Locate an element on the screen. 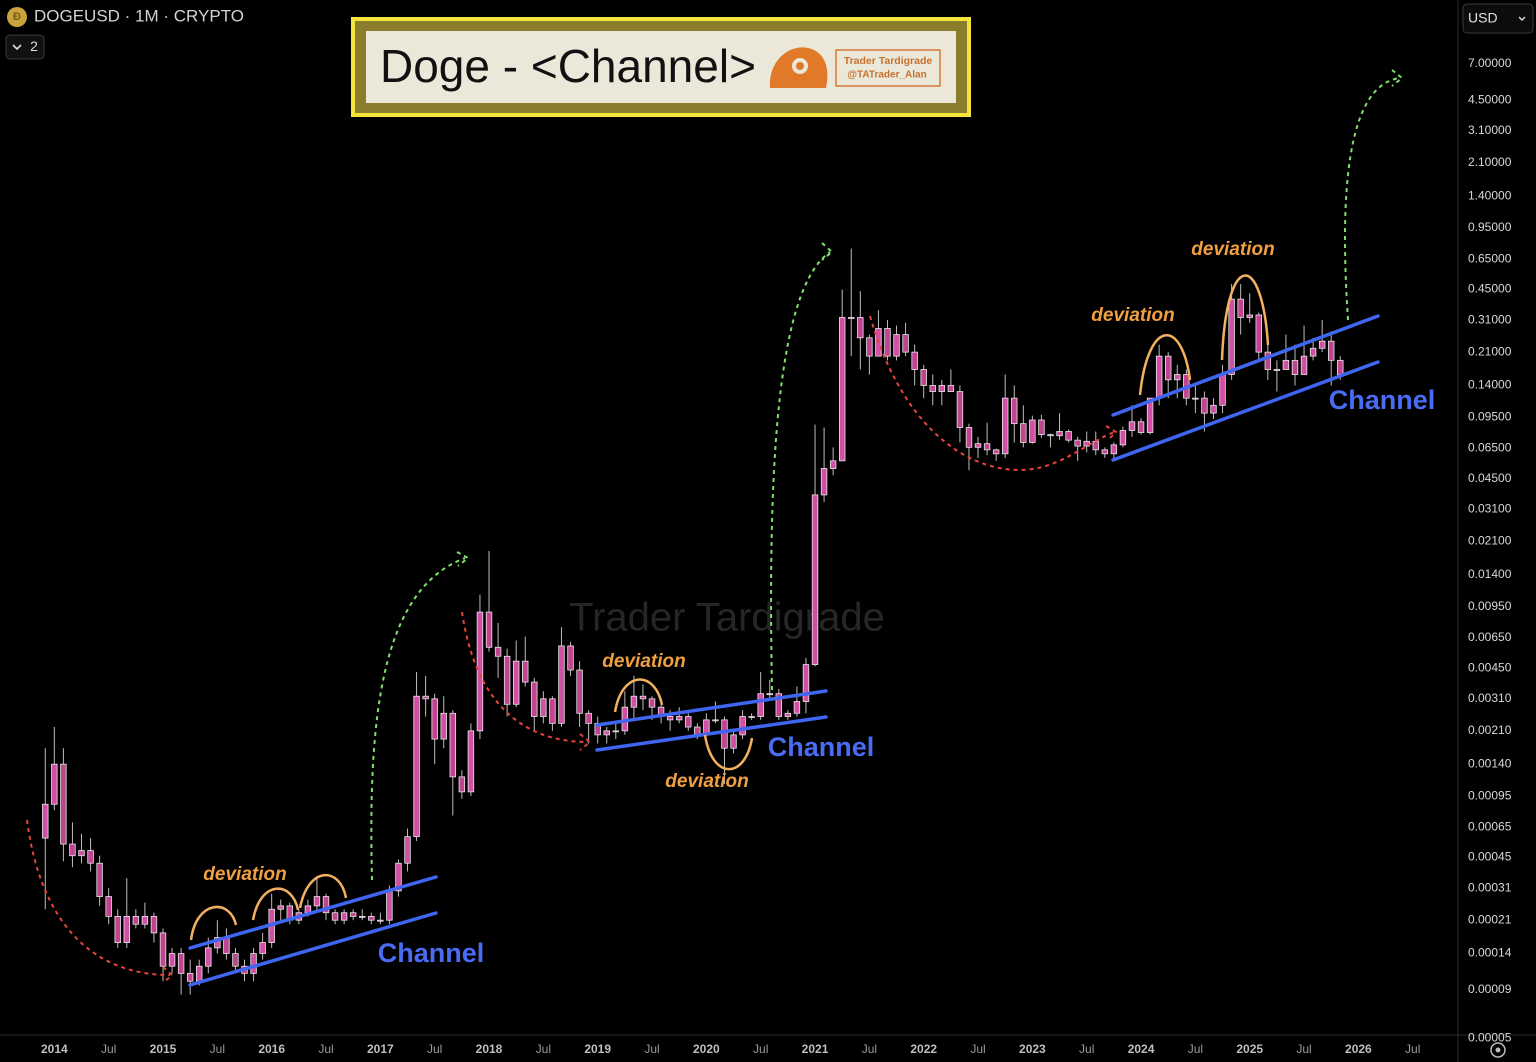 The image size is (1536, 1062). y-tick-label: 0.00650 is located at coordinates (1490, 637).